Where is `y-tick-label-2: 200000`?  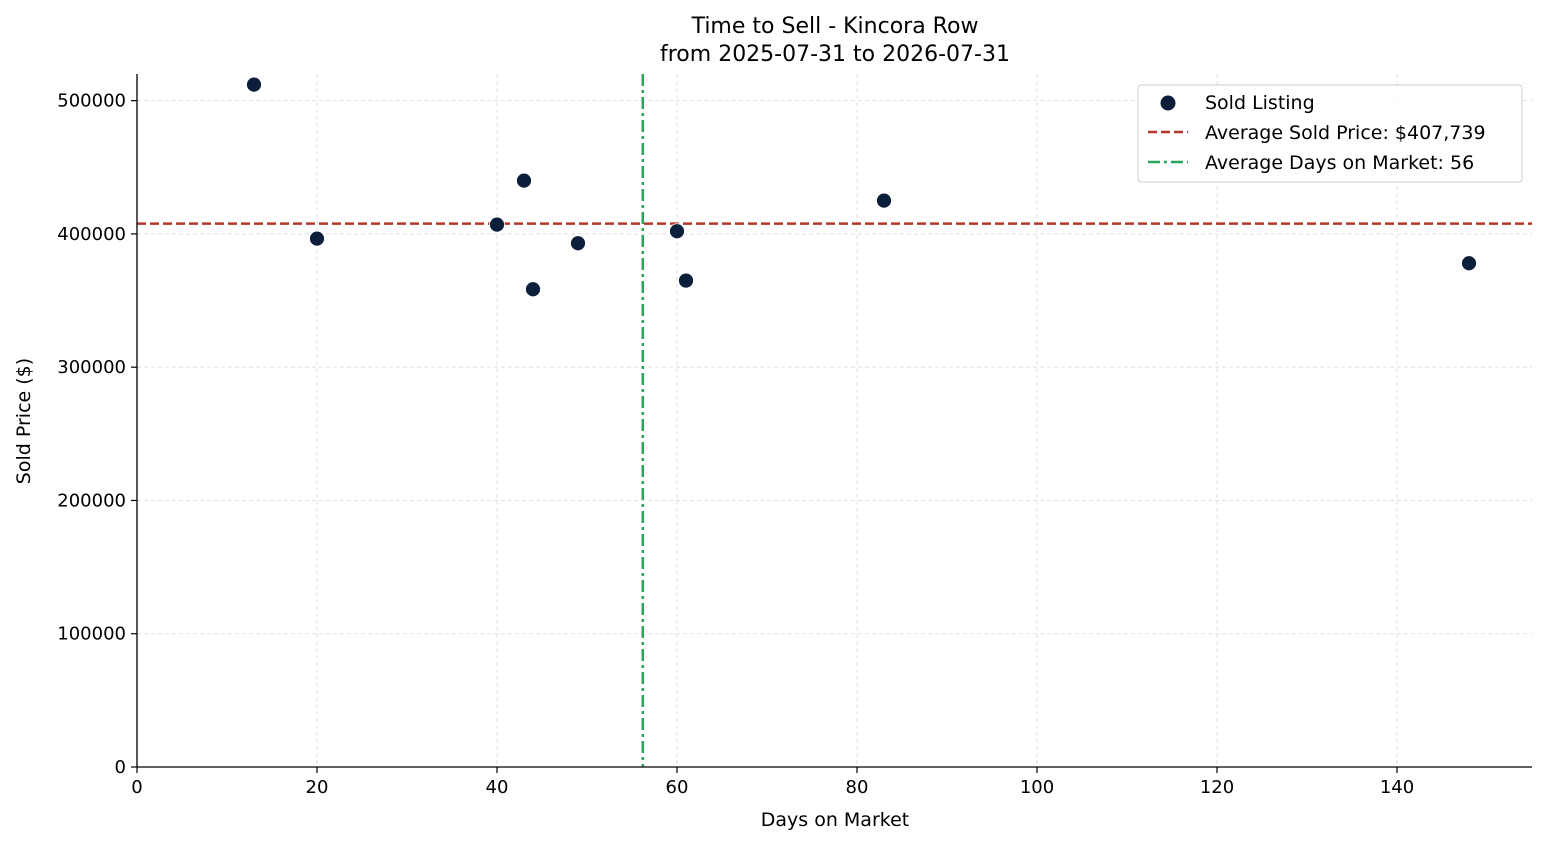 y-tick-label-2: 200000 is located at coordinates (91, 500).